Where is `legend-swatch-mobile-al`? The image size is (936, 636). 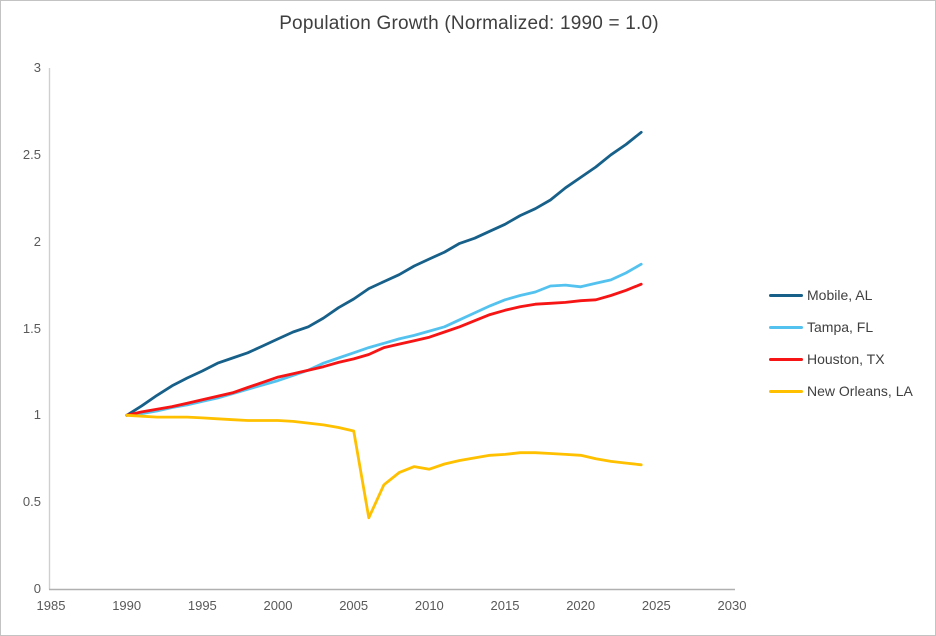
legend-swatch-mobile-al is located at coordinates (786, 295).